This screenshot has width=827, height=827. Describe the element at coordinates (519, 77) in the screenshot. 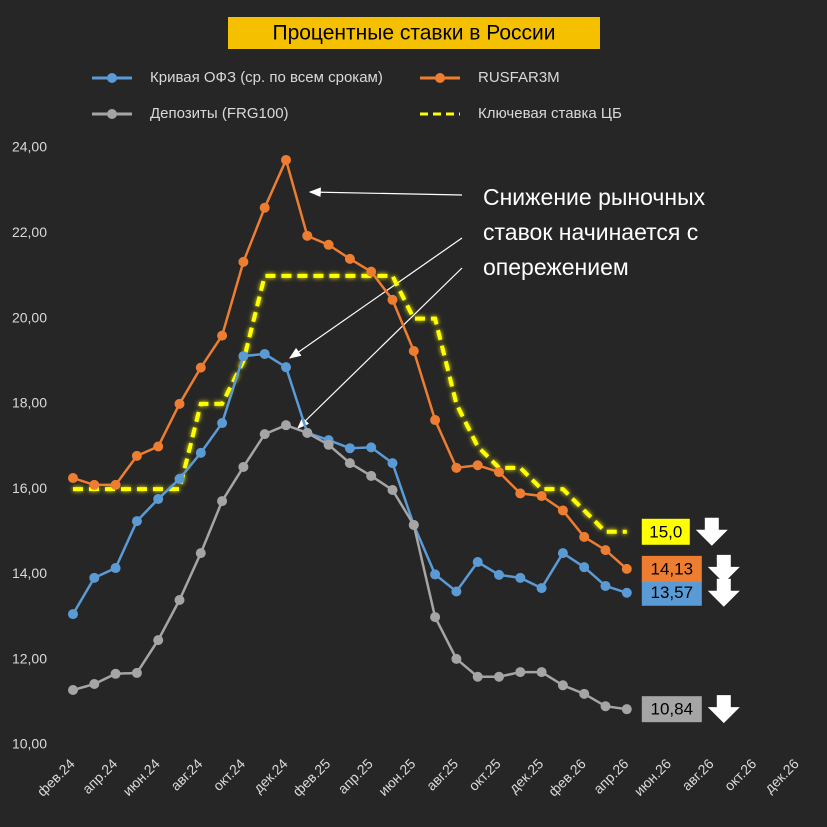

I see `legend-label: RUSFAR3M` at that location.